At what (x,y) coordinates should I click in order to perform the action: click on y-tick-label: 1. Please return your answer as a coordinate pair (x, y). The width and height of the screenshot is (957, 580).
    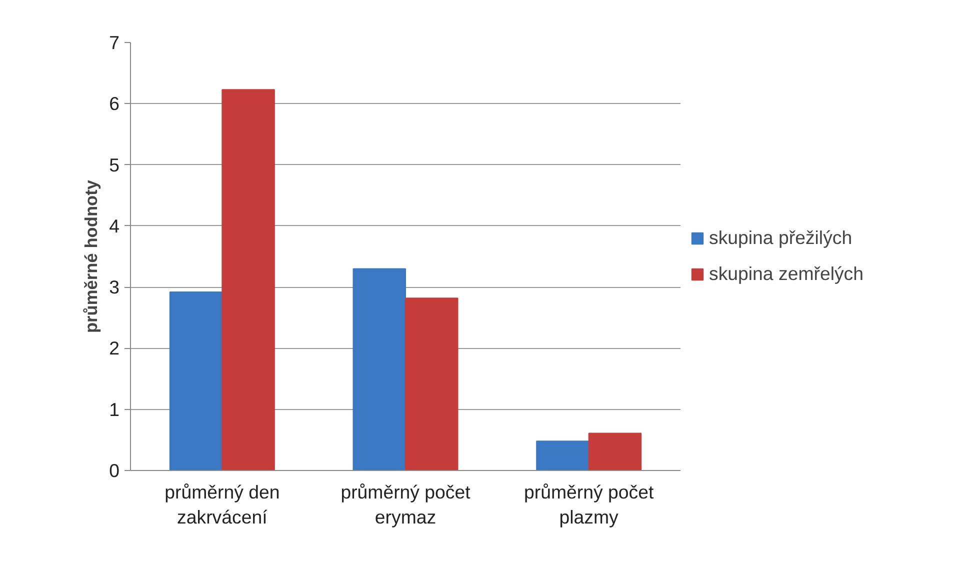
    Looking at the image, I should click on (114, 409).